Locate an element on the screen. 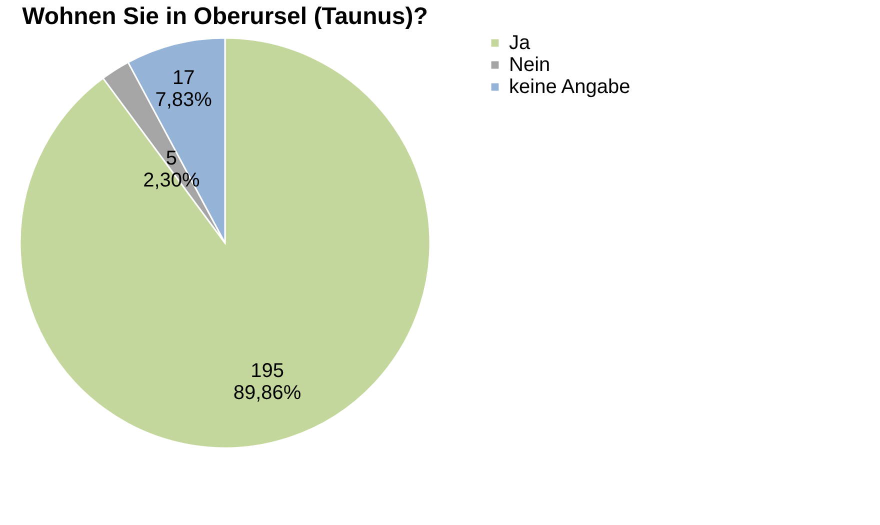 The image size is (880, 525). legend-label: Nein is located at coordinates (529, 65).